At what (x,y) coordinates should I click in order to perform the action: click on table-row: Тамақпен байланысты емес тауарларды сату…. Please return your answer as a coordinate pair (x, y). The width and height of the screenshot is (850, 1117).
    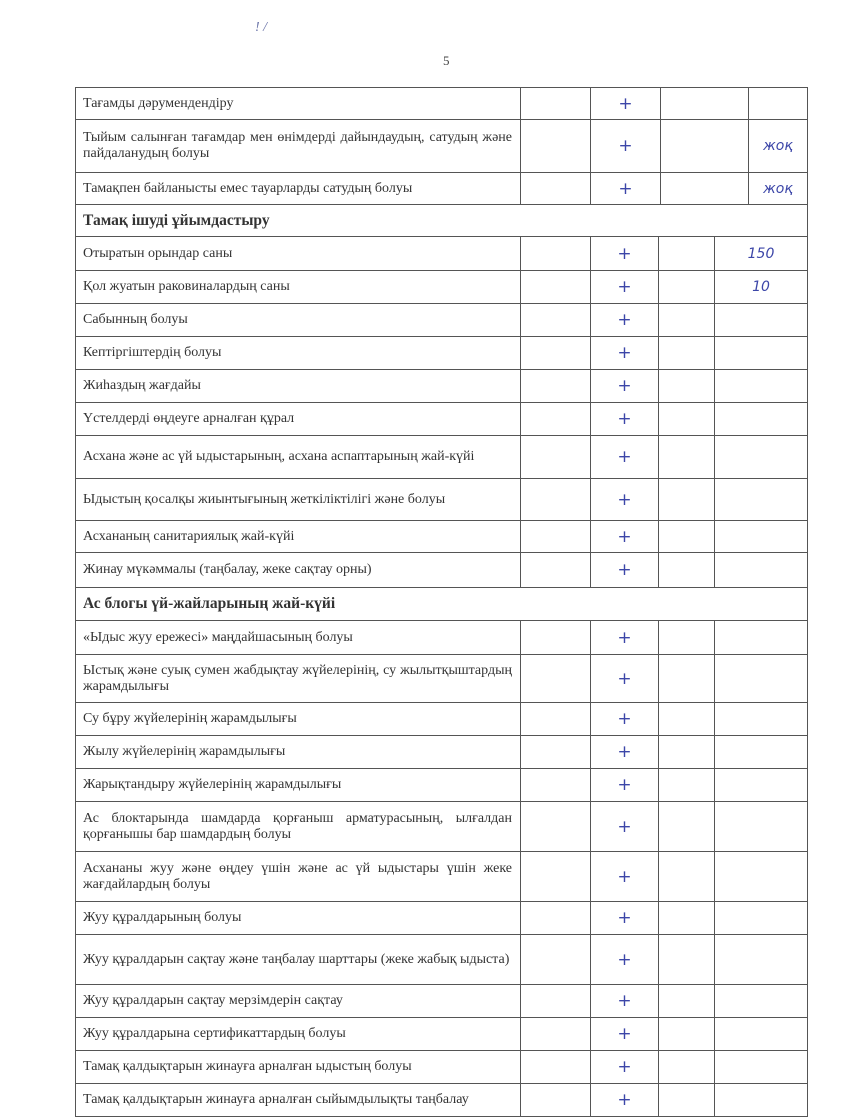
    Looking at the image, I should click on (441, 189).